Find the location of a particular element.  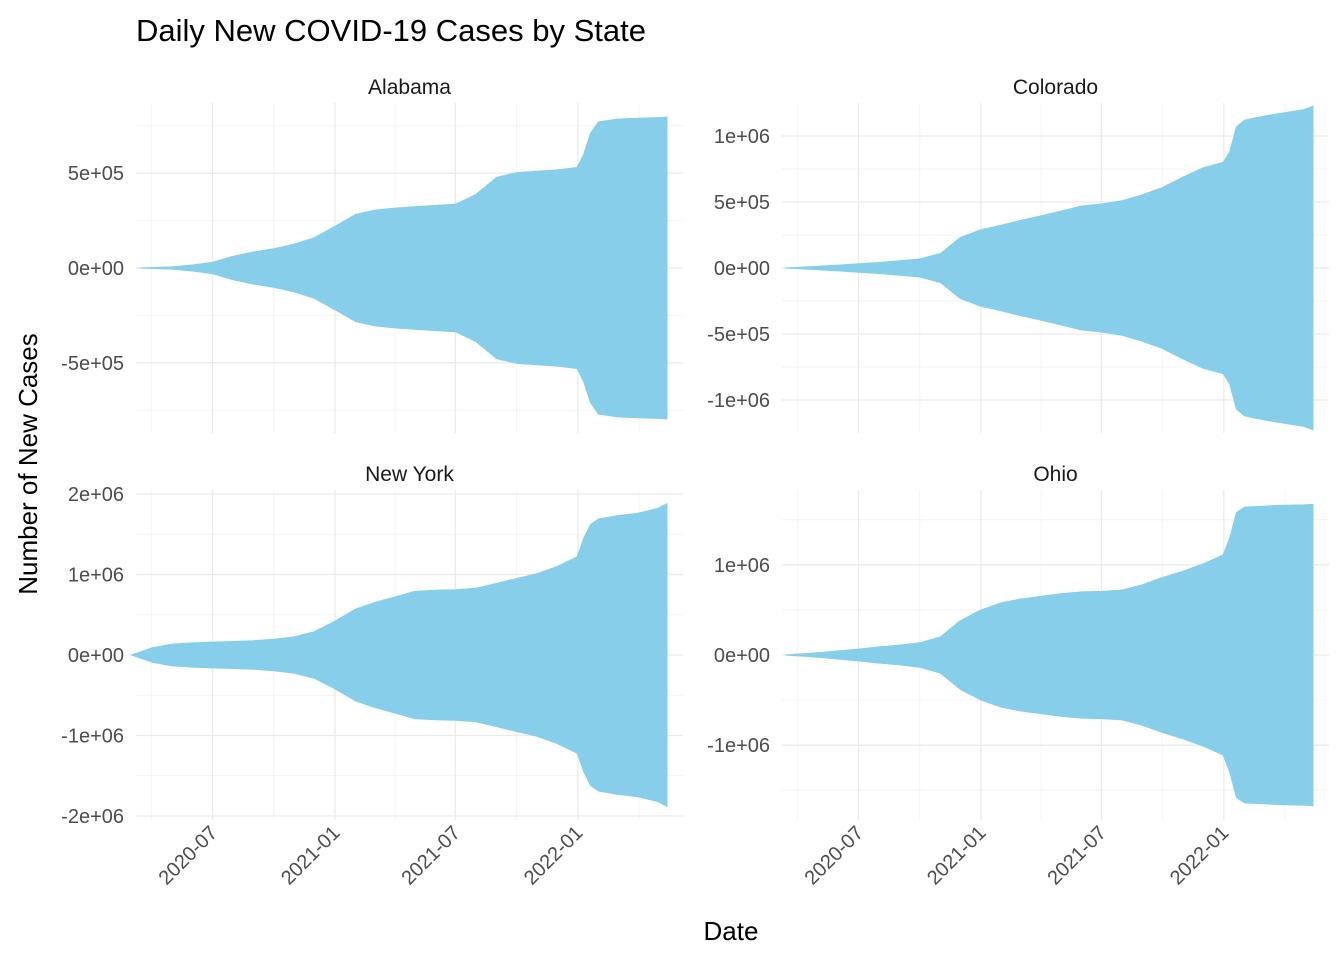

area-colorado is located at coordinates (1049, 268).